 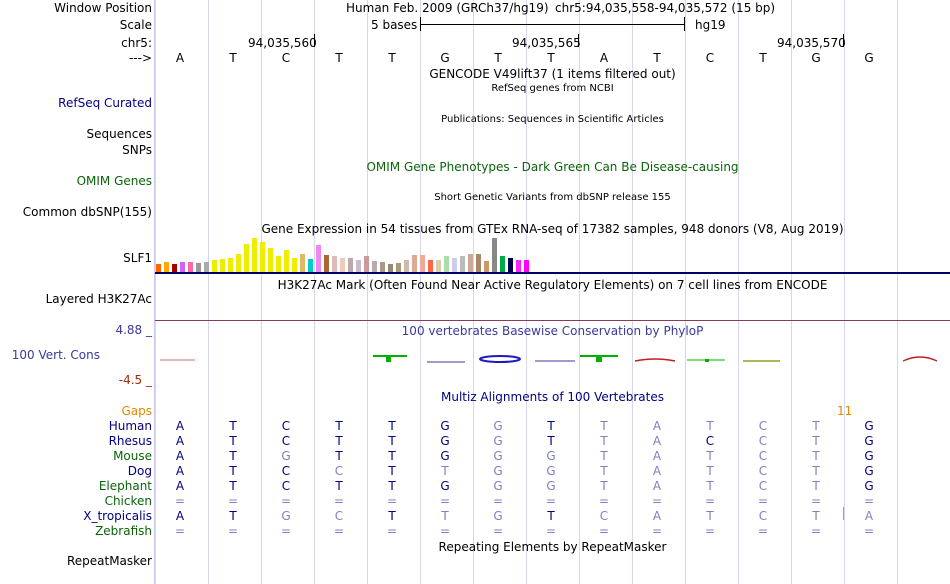 I want to click on gencode-title: GENCODE V49lift37 (1 items filtered out), so click(x=552, y=74).